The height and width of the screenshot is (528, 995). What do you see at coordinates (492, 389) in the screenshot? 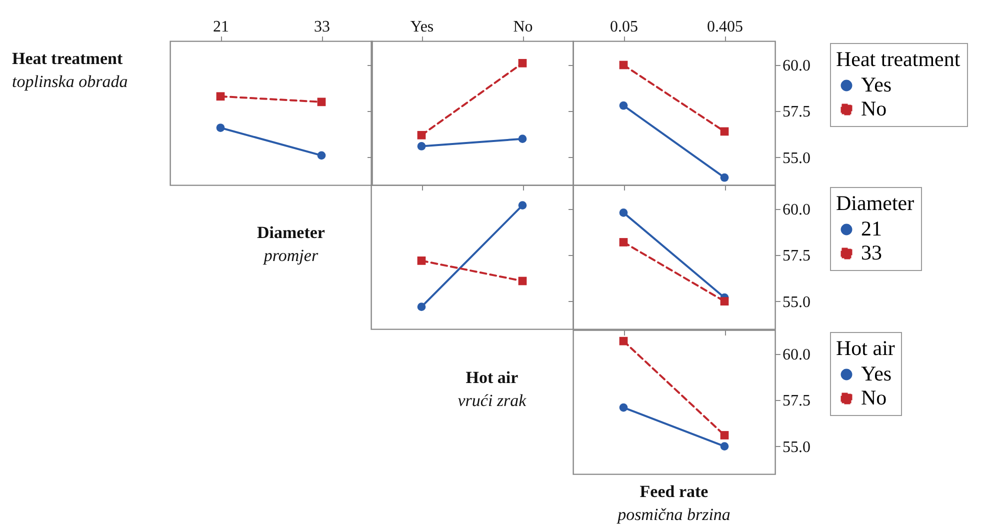
I see `x-axis-title: Hot air vrući zrak` at bounding box center [492, 389].